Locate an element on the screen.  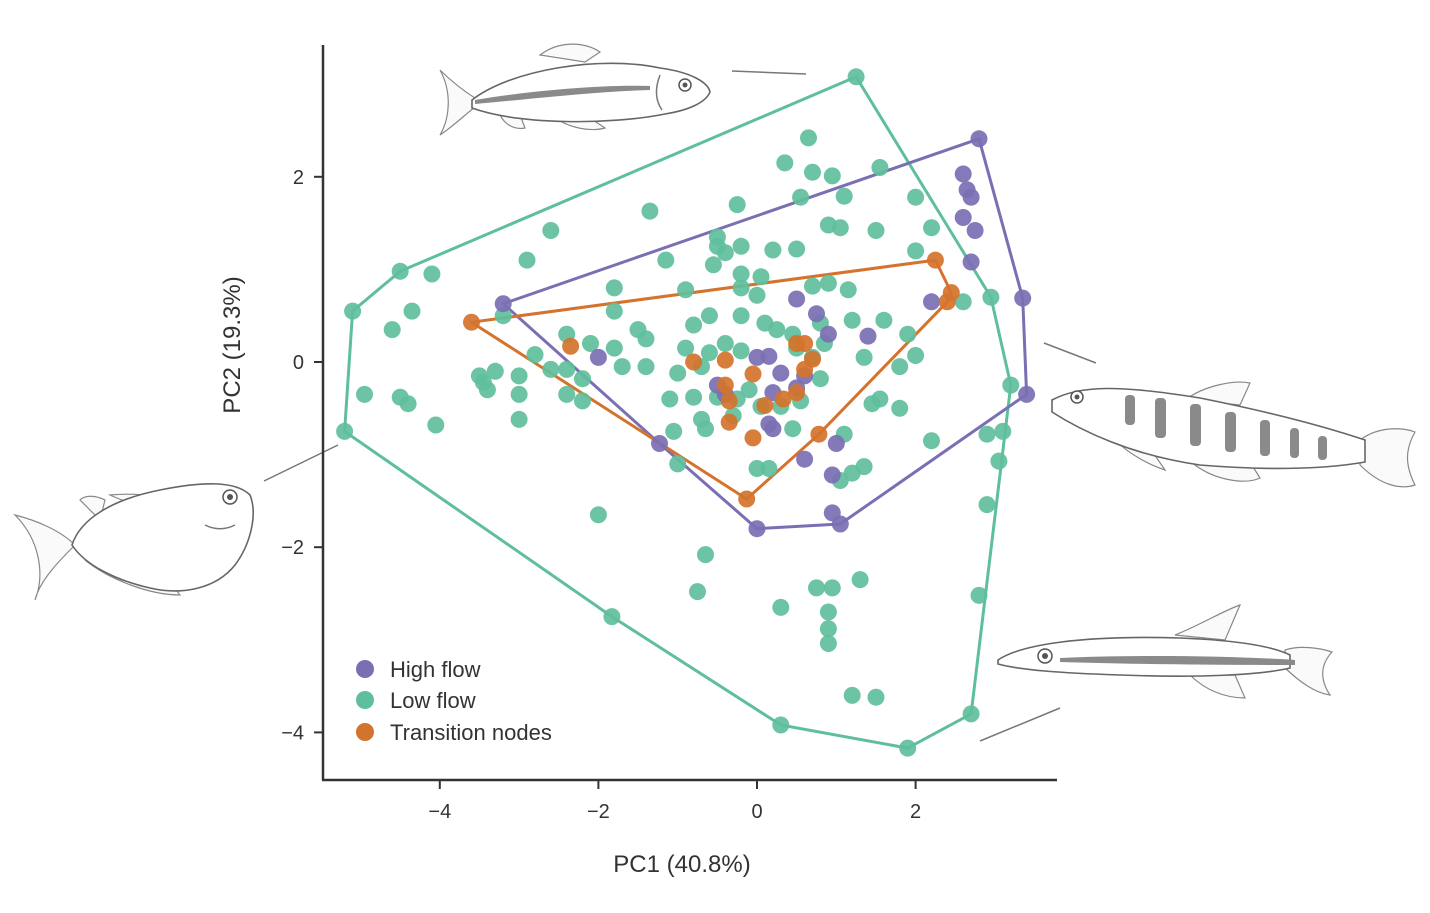
fish-illustration-bottom-right is located at coordinates (1165, 651).